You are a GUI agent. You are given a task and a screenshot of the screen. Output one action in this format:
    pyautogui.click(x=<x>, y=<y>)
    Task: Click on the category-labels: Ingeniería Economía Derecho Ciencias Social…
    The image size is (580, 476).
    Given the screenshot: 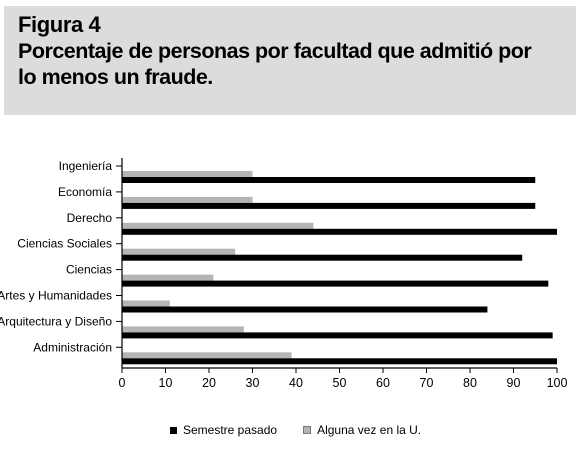 What is the action you would take?
    pyautogui.click(x=61, y=256)
    